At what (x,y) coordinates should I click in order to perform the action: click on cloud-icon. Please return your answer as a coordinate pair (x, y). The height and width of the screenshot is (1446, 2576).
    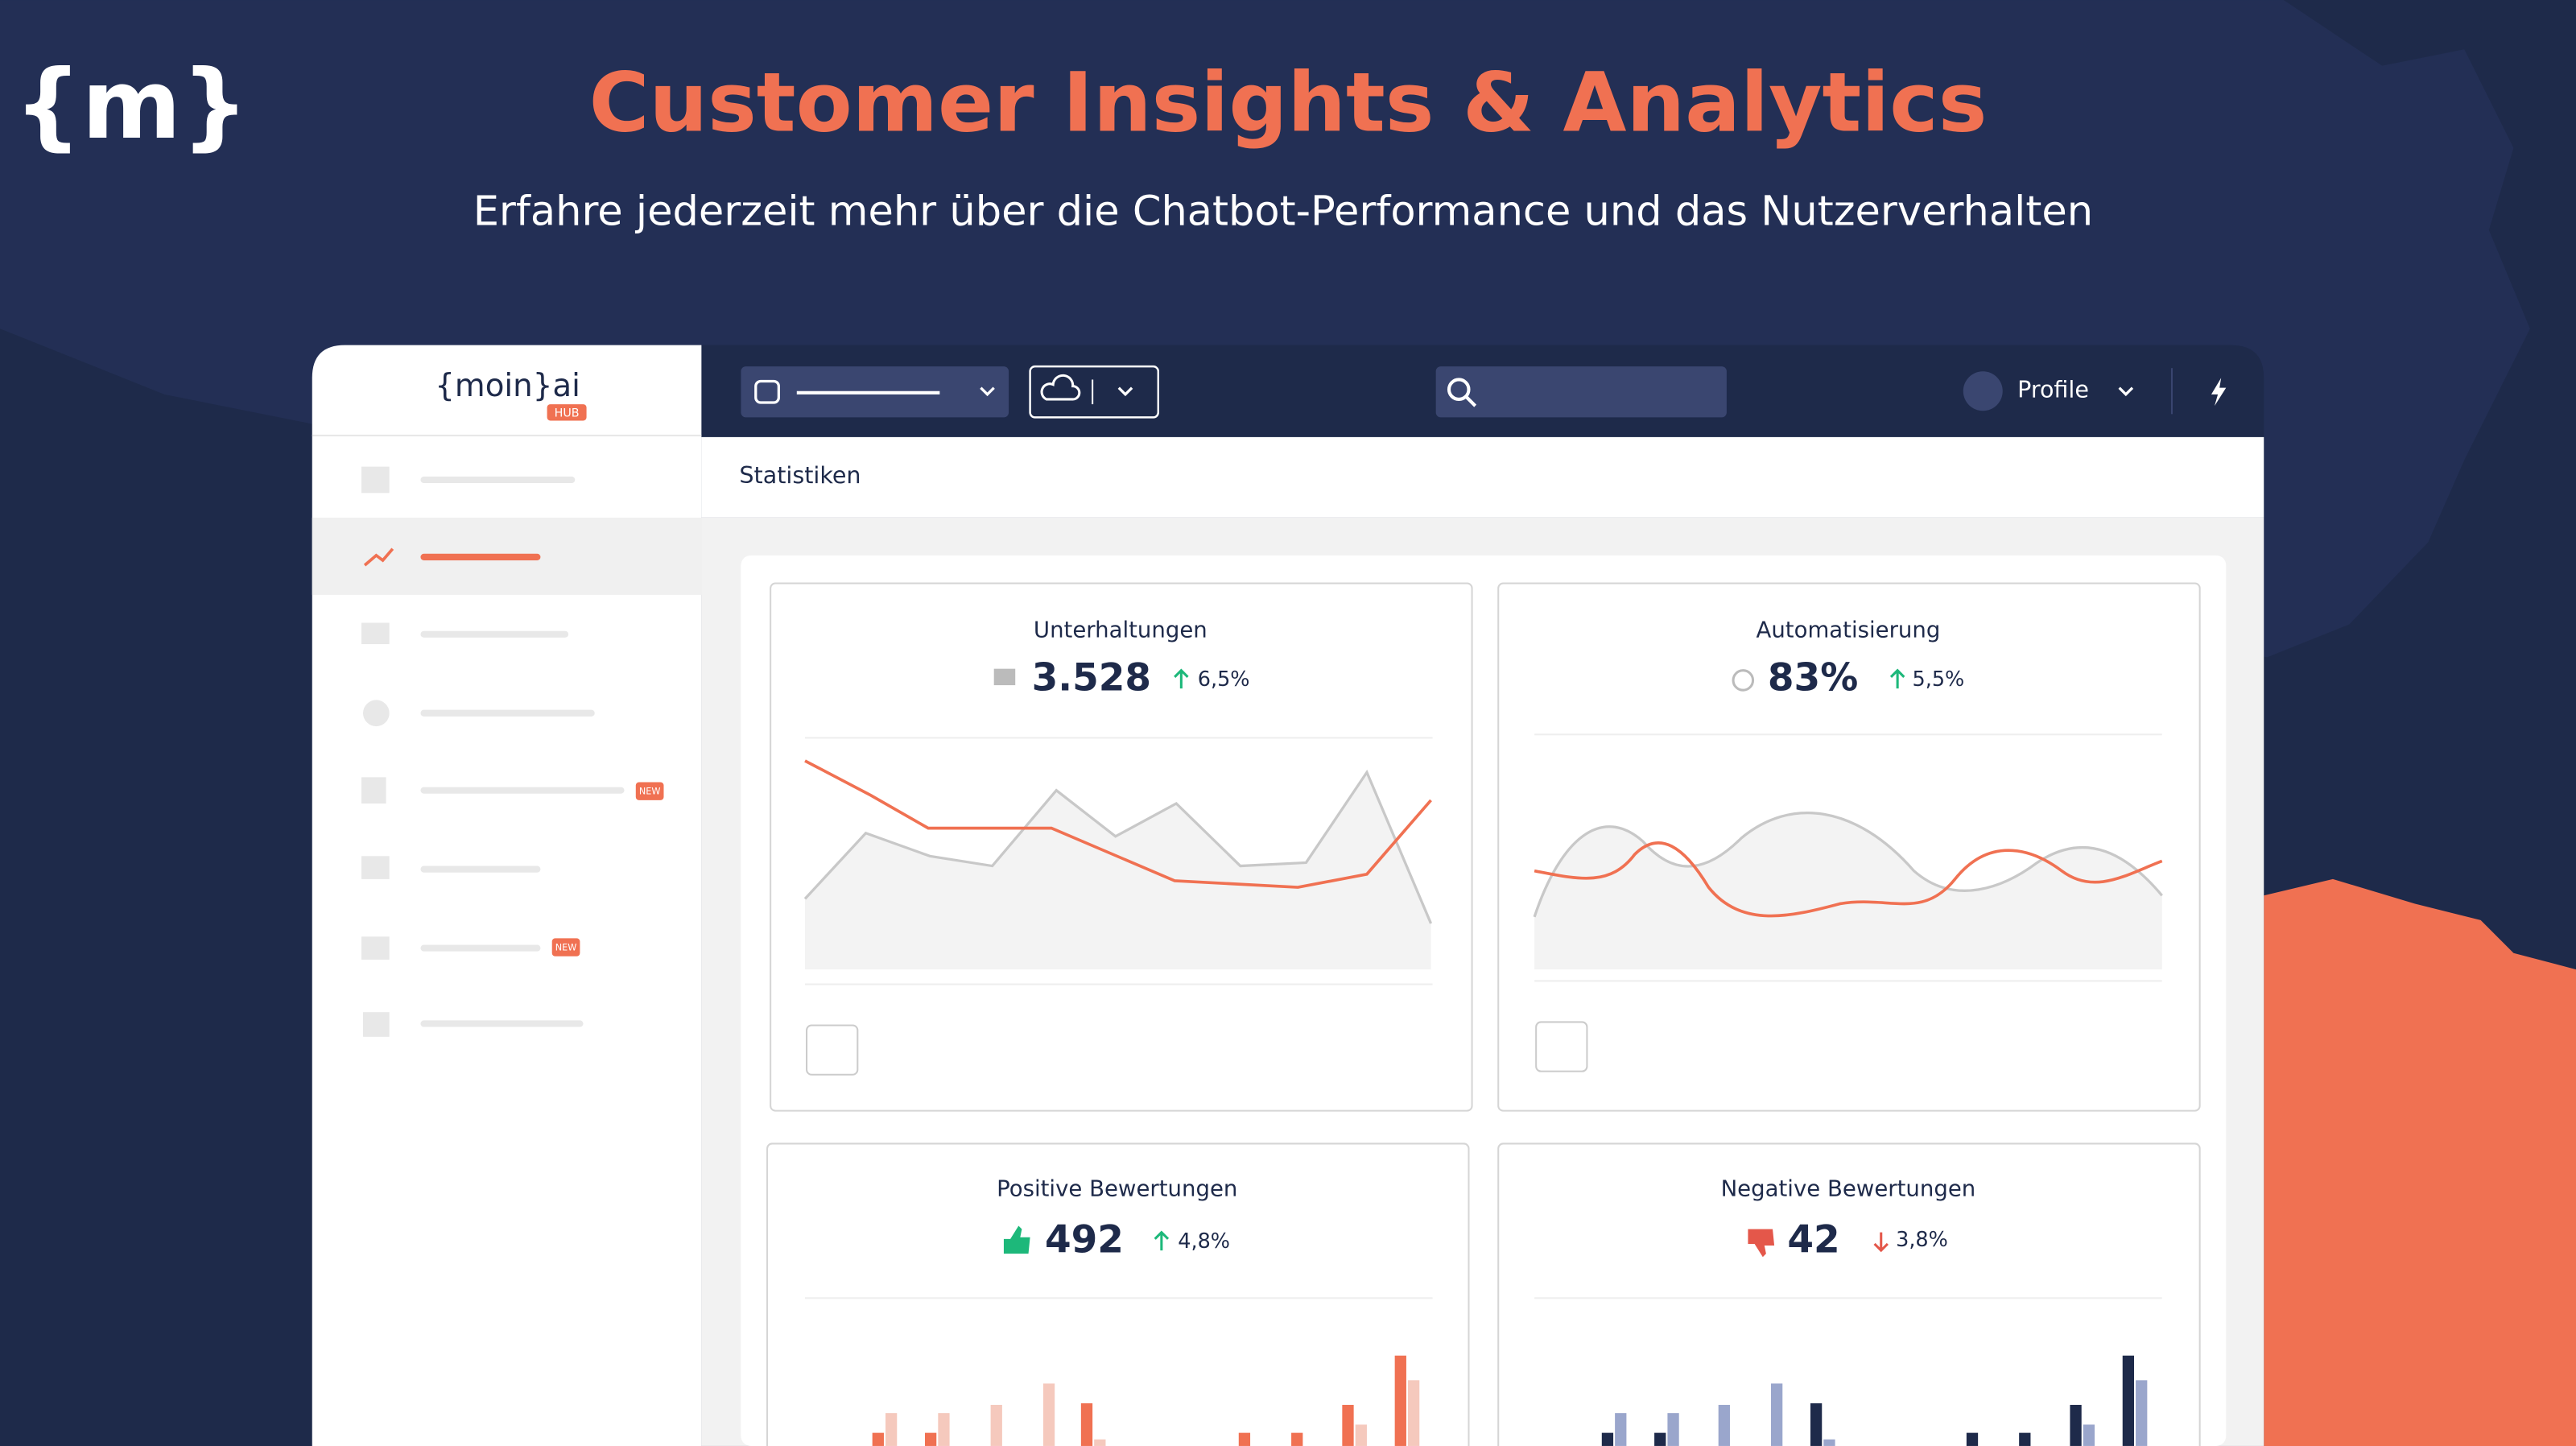
    Looking at the image, I should click on (1060, 387).